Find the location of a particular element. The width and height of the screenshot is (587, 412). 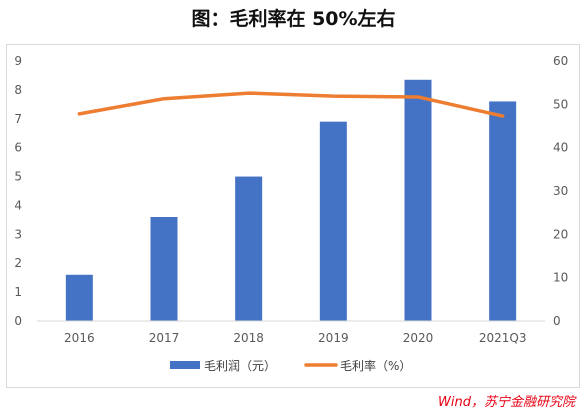

right-tick-label: 30 is located at coordinates (560, 191).